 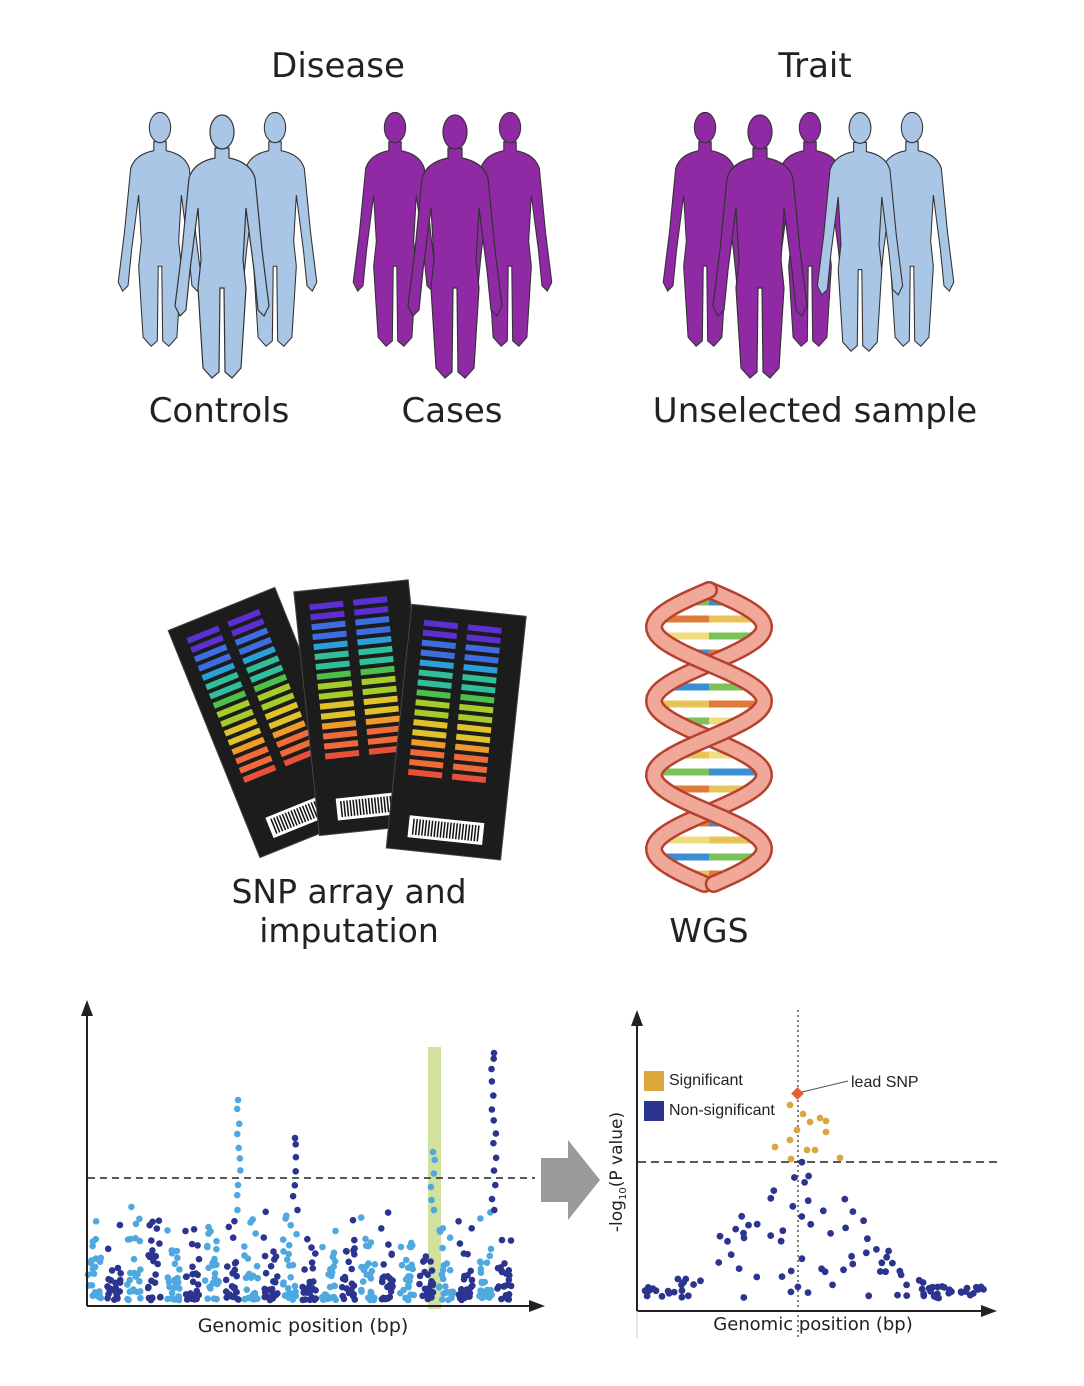 What do you see at coordinates (87, 1008) in the screenshot?
I see `y-axis-arrow` at bounding box center [87, 1008].